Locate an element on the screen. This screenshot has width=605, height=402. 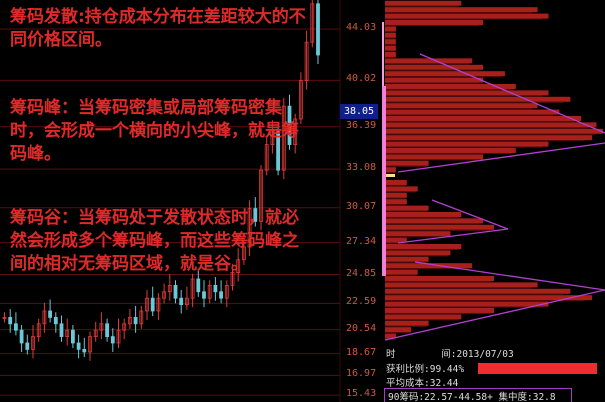
y-tick-label: 16.97 is located at coordinates (361, 374).